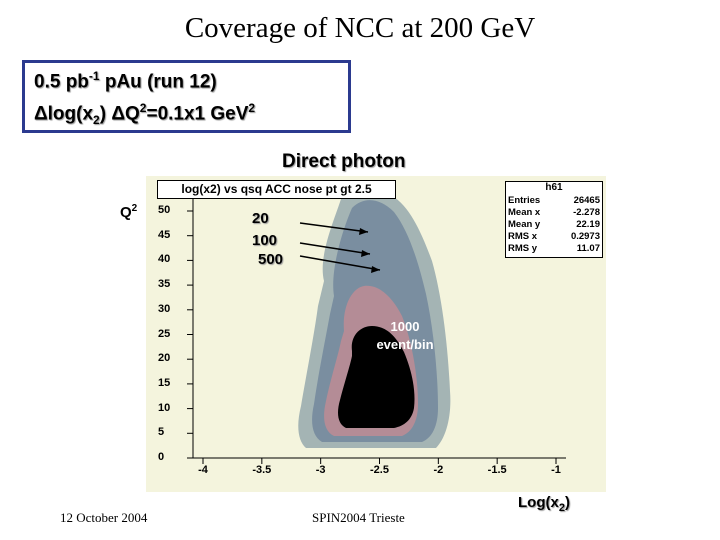 The width and height of the screenshot is (720, 540). What do you see at coordinates (524, 200) in the screenshot?
I see `stat-key: Entries` at bounding box center [524, 200].